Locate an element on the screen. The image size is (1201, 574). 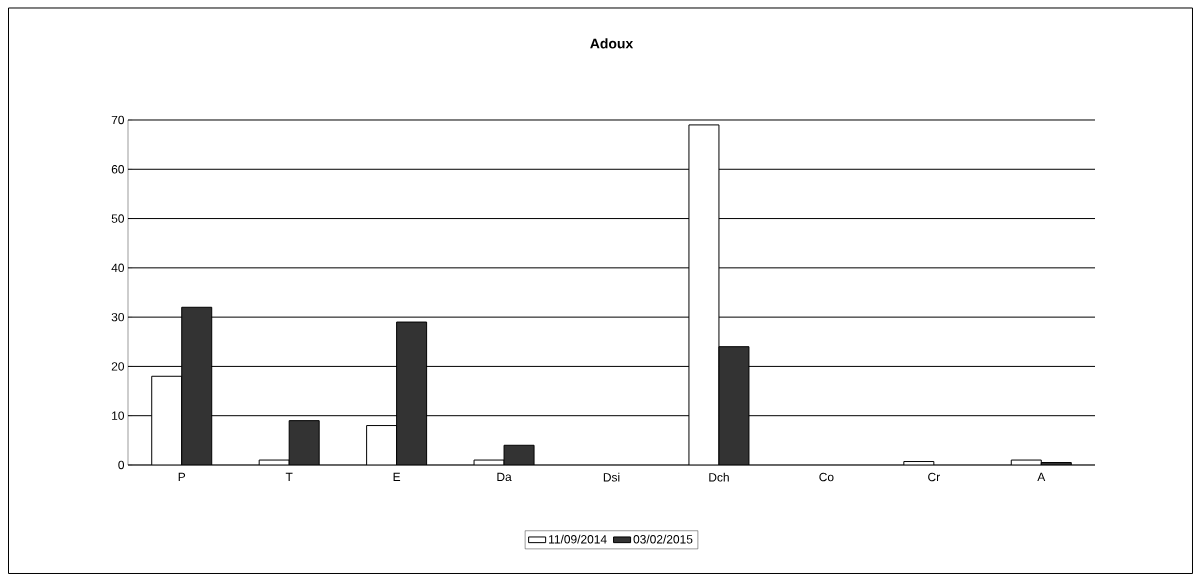
legend-label: 11/09/2014 is located at coordinates (578, 539).